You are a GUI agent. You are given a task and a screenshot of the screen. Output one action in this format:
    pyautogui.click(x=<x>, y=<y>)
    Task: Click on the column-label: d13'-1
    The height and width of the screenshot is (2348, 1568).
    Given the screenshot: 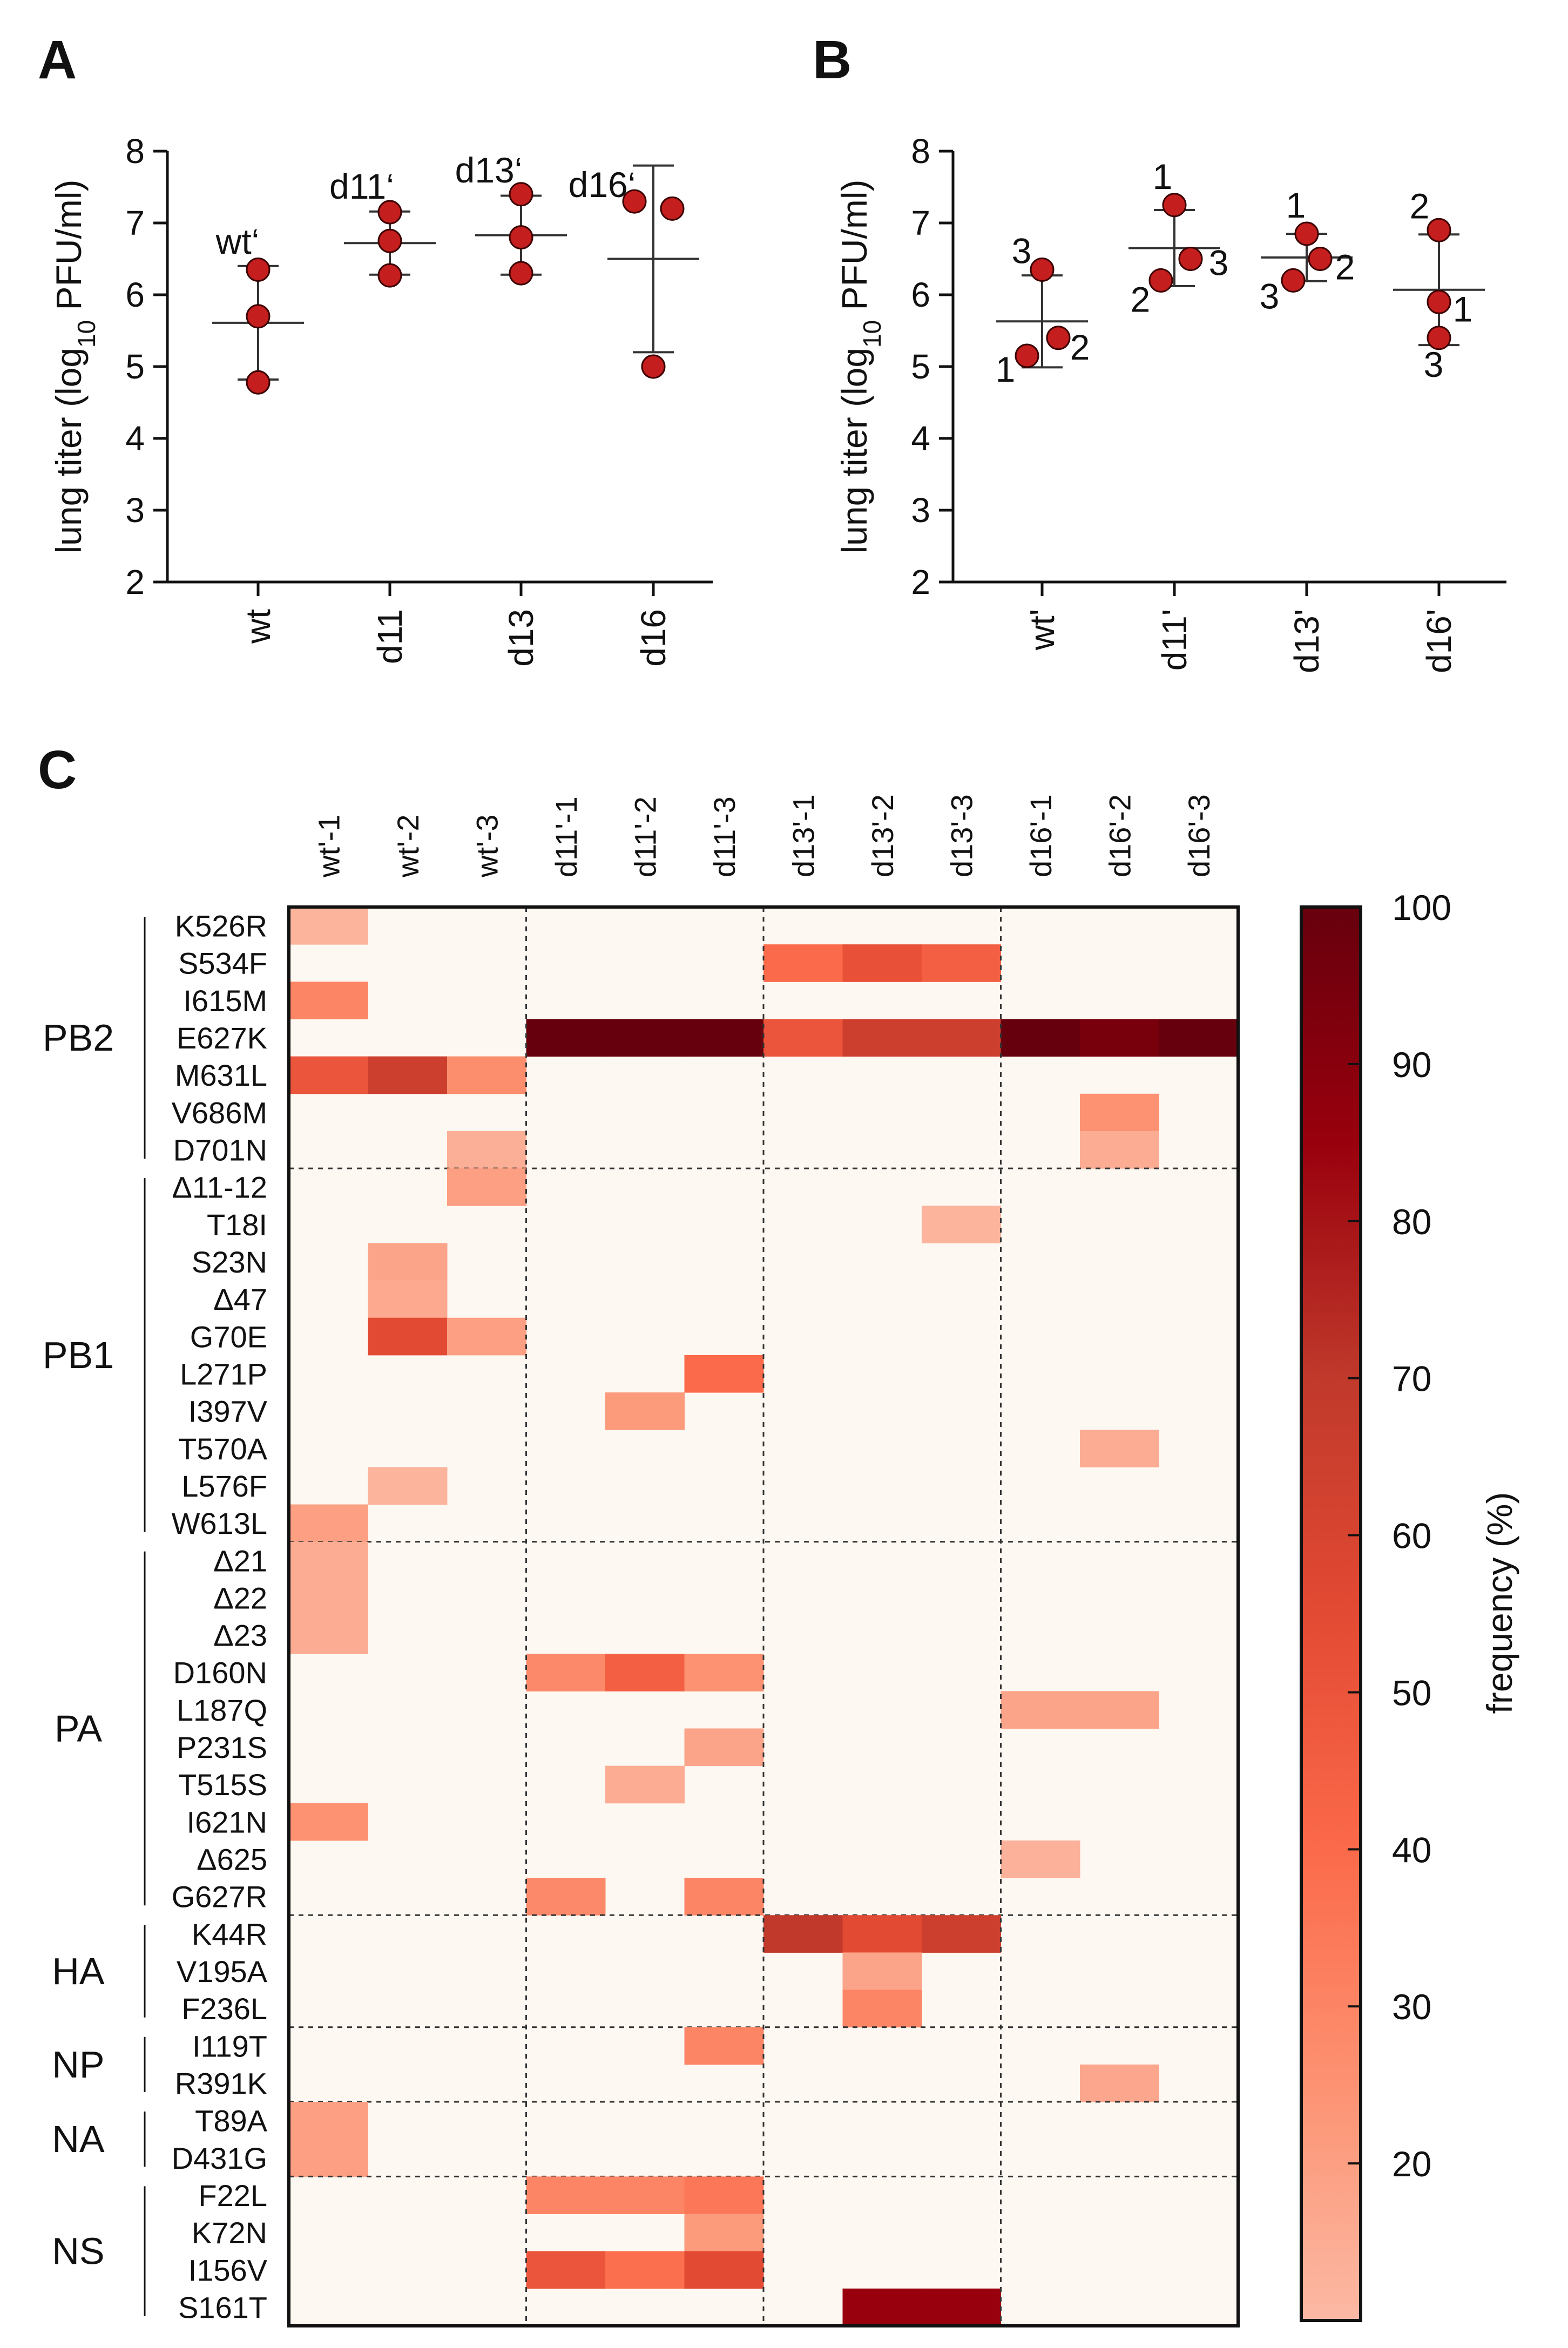 What is the action you would take?
    pyautogui.click(x=803, y=835)
    